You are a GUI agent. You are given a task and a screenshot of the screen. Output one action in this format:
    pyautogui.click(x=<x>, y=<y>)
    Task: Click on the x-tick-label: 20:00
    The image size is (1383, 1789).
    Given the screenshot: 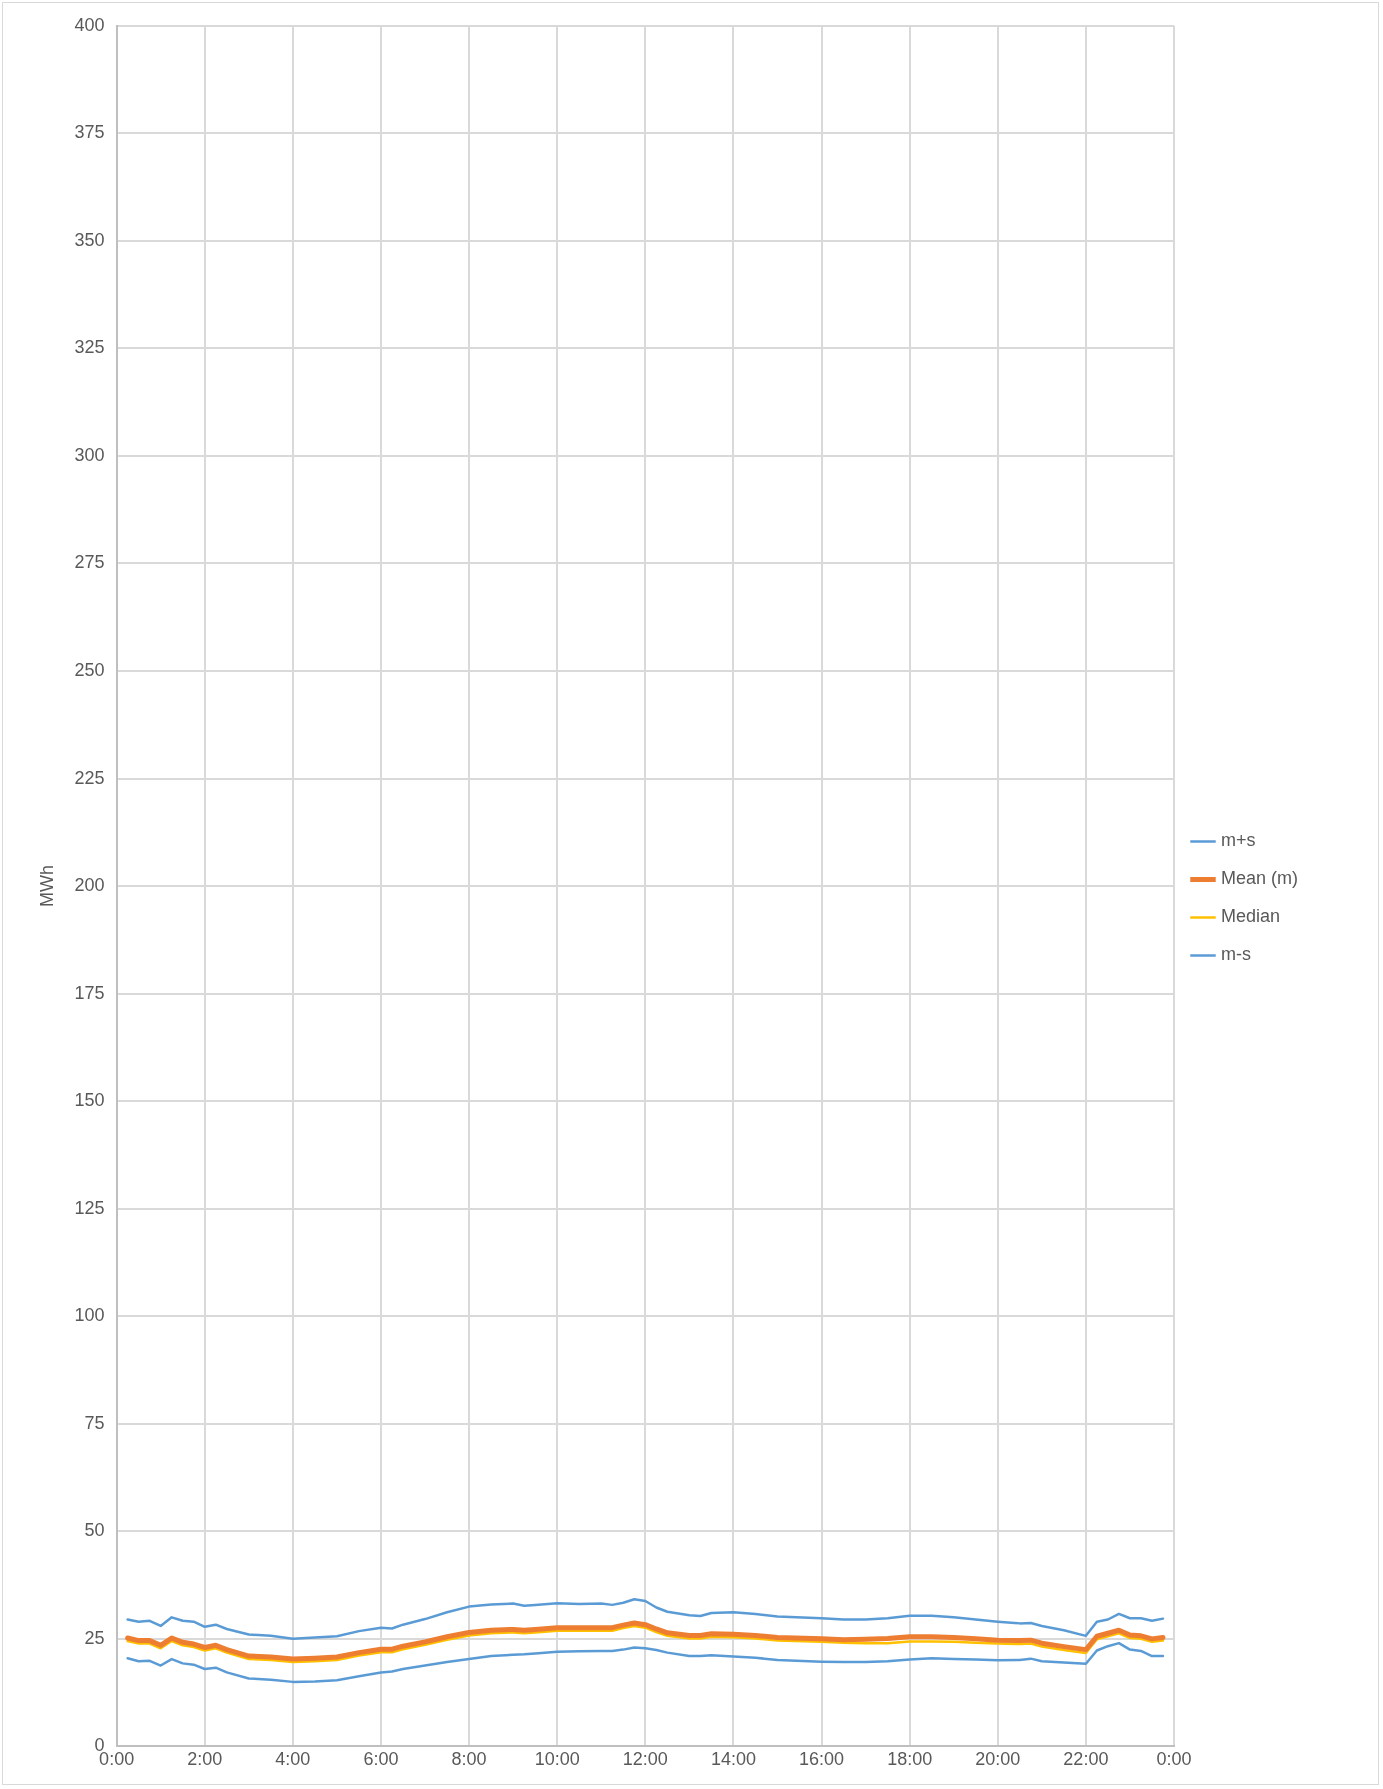 What is the action you would take?
    pyautogui.click(x=998, y=1759)
    